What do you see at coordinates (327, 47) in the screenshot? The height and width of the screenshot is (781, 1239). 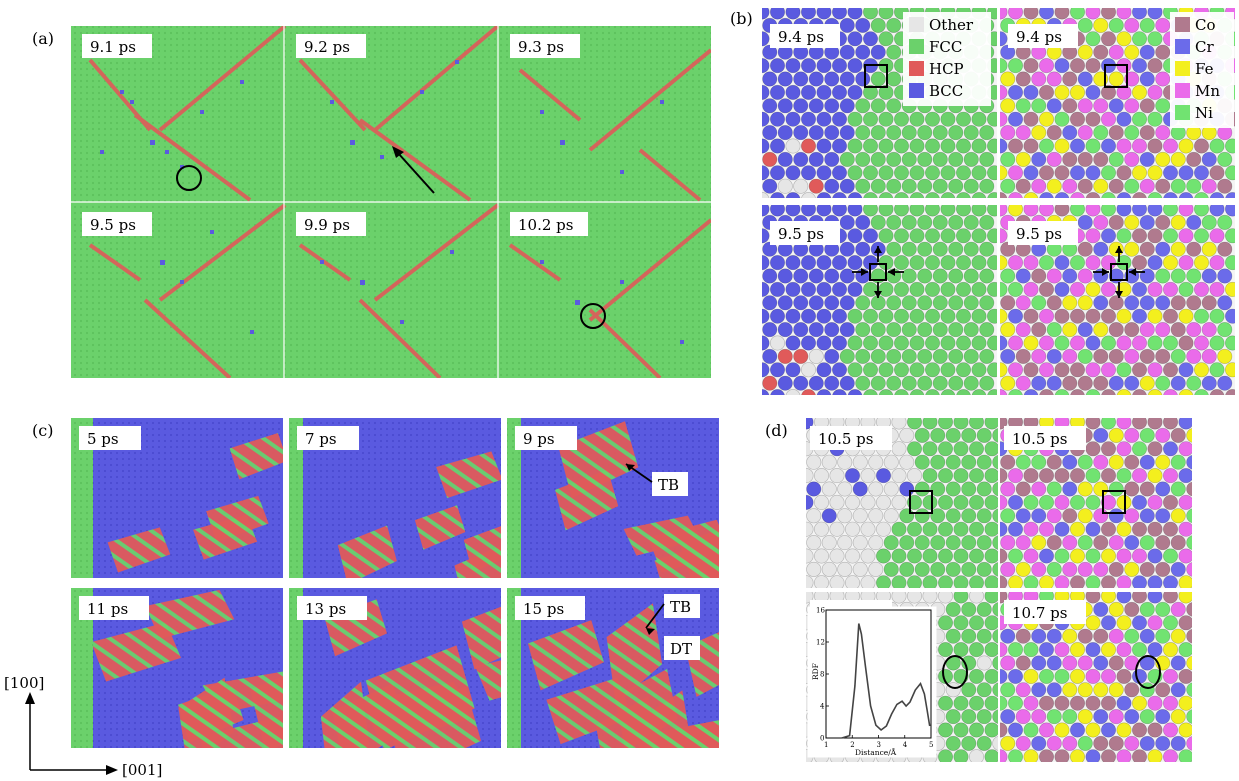 I see `frame-label: 9.2 ps` at bounding box center [327, 47].